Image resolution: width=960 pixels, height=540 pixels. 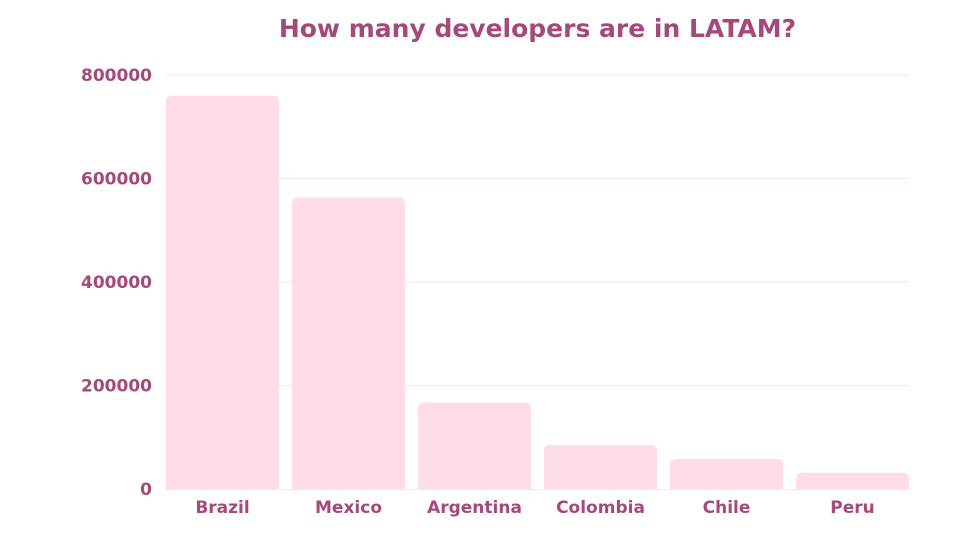 What do you see at coordinates (116, 76) in the screenshot?
I see `y-tick-label: 800000` at bounding box center [116, 76].